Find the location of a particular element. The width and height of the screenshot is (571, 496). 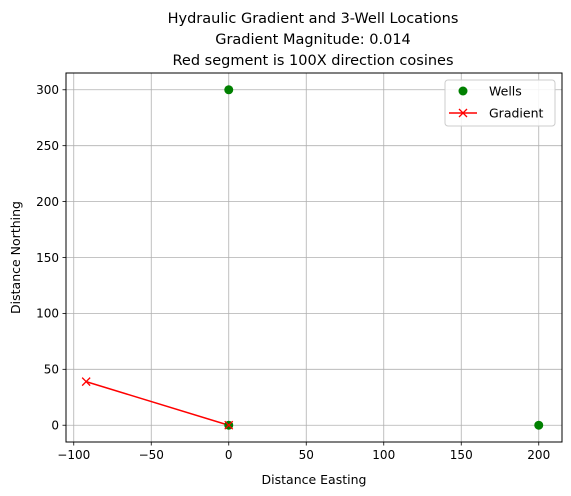

y-tick-label: 200 is located at coordinates (47, 202).